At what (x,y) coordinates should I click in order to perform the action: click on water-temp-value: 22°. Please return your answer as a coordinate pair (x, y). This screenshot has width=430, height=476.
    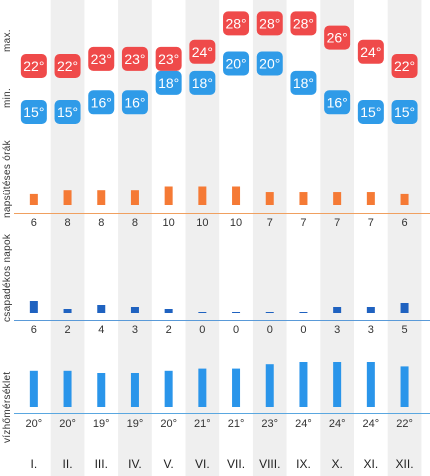
    Looking at the image, I should click on (404, 424).